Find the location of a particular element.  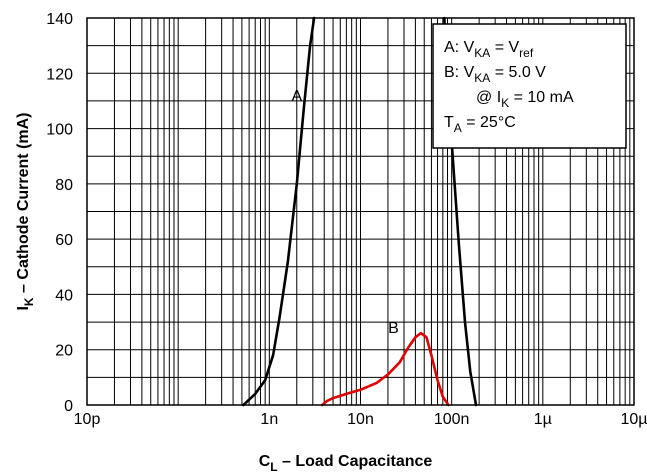

x-axis-title: CL – Load Capacitance is located at coordinates (346, 463).